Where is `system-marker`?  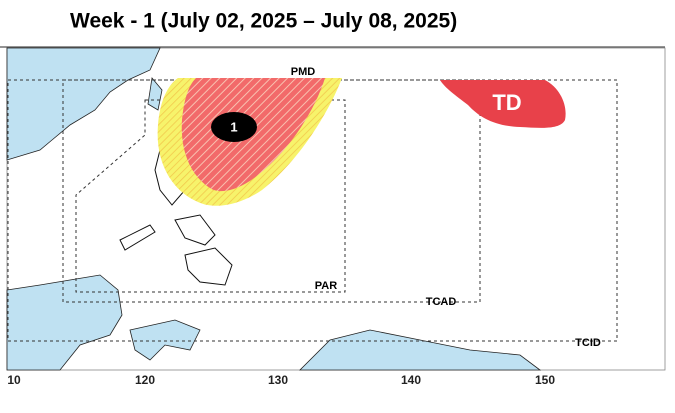
system-marker is located at coordinates (234, 127).